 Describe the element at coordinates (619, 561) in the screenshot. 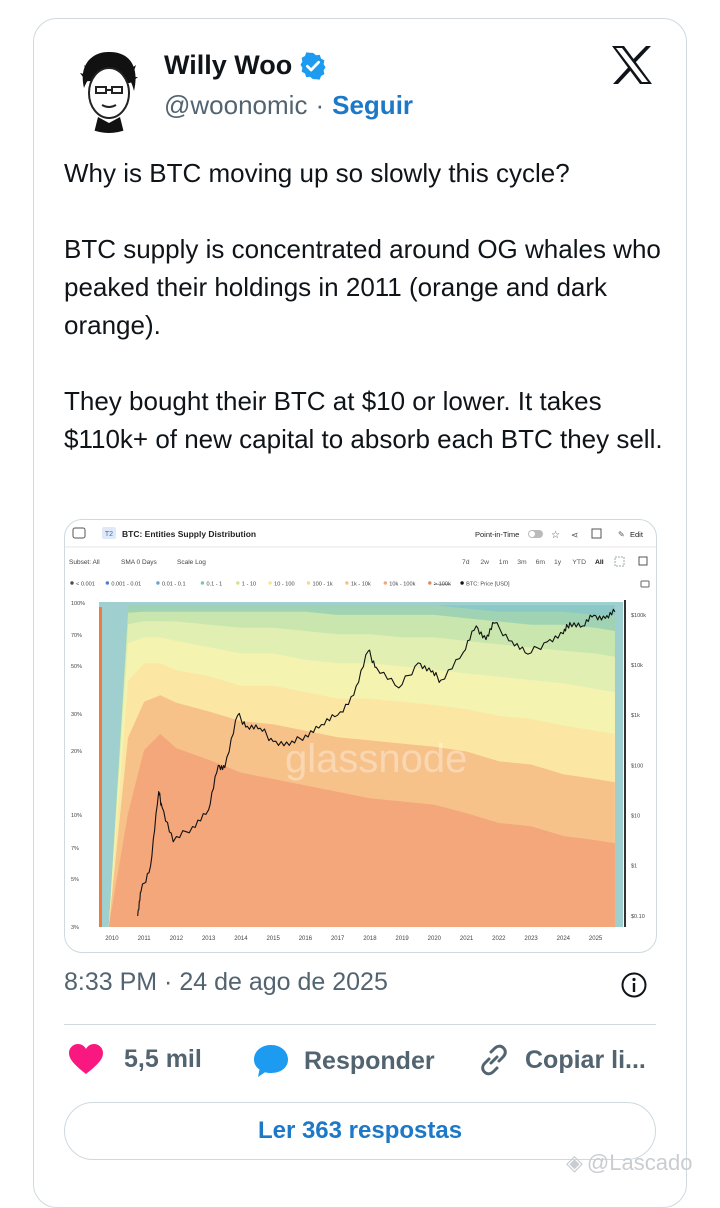

I see `zoom-icon` at that location.